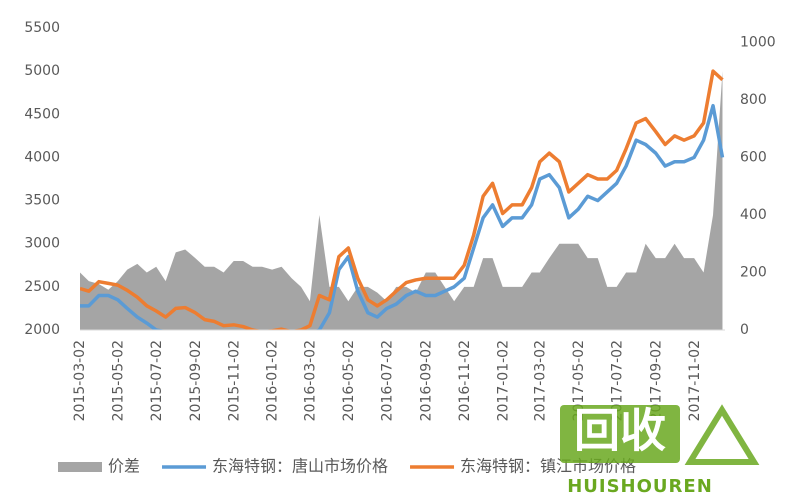 The height and width of the screenshot is (500, 800). Describe the element at coordinates (42, 244) in the screenshot. I see `y-tick-label: 3000` at that location.